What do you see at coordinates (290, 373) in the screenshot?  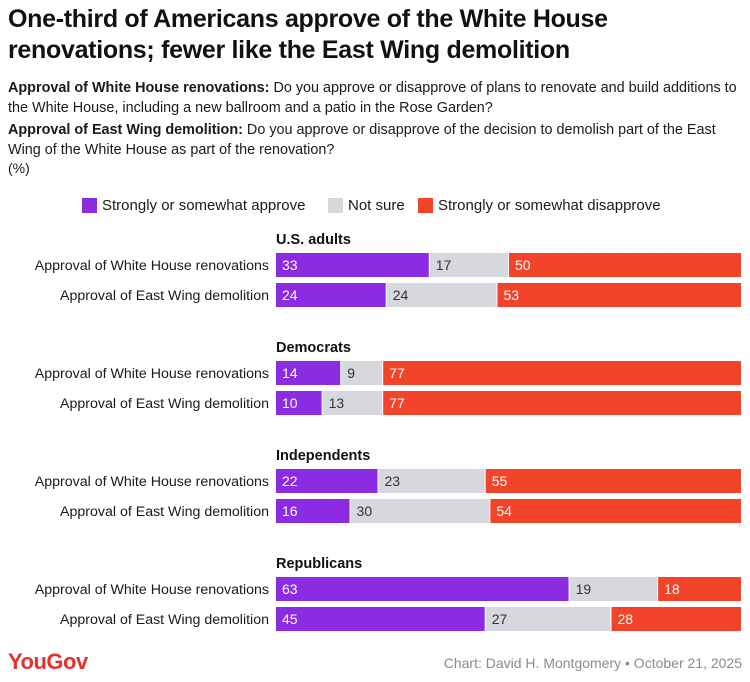 I see `data-label-approve: 14` at bounding box center [290, 373].